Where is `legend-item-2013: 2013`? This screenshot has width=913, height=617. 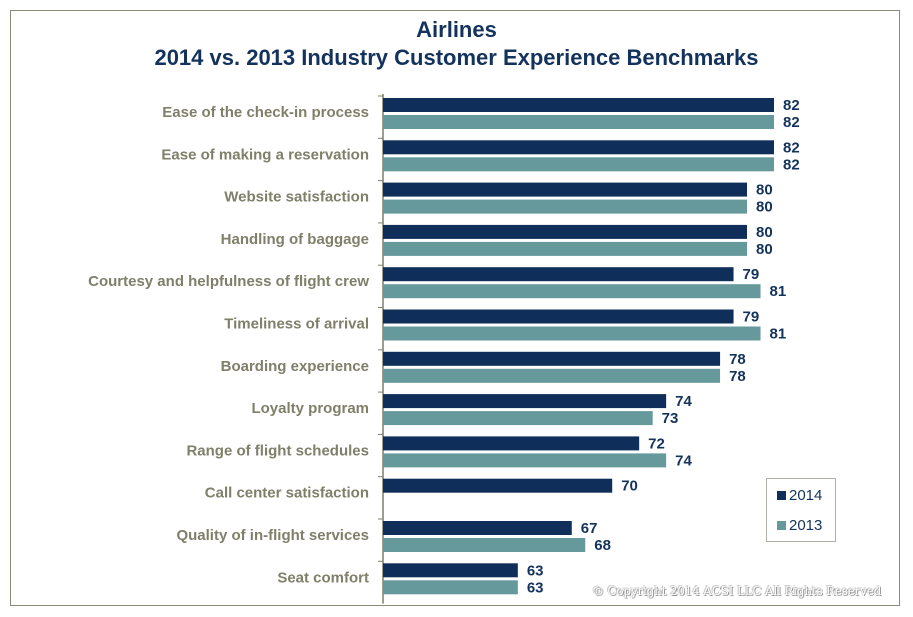 legend-item-2013: 2013 is located at coordinates (799, 525).